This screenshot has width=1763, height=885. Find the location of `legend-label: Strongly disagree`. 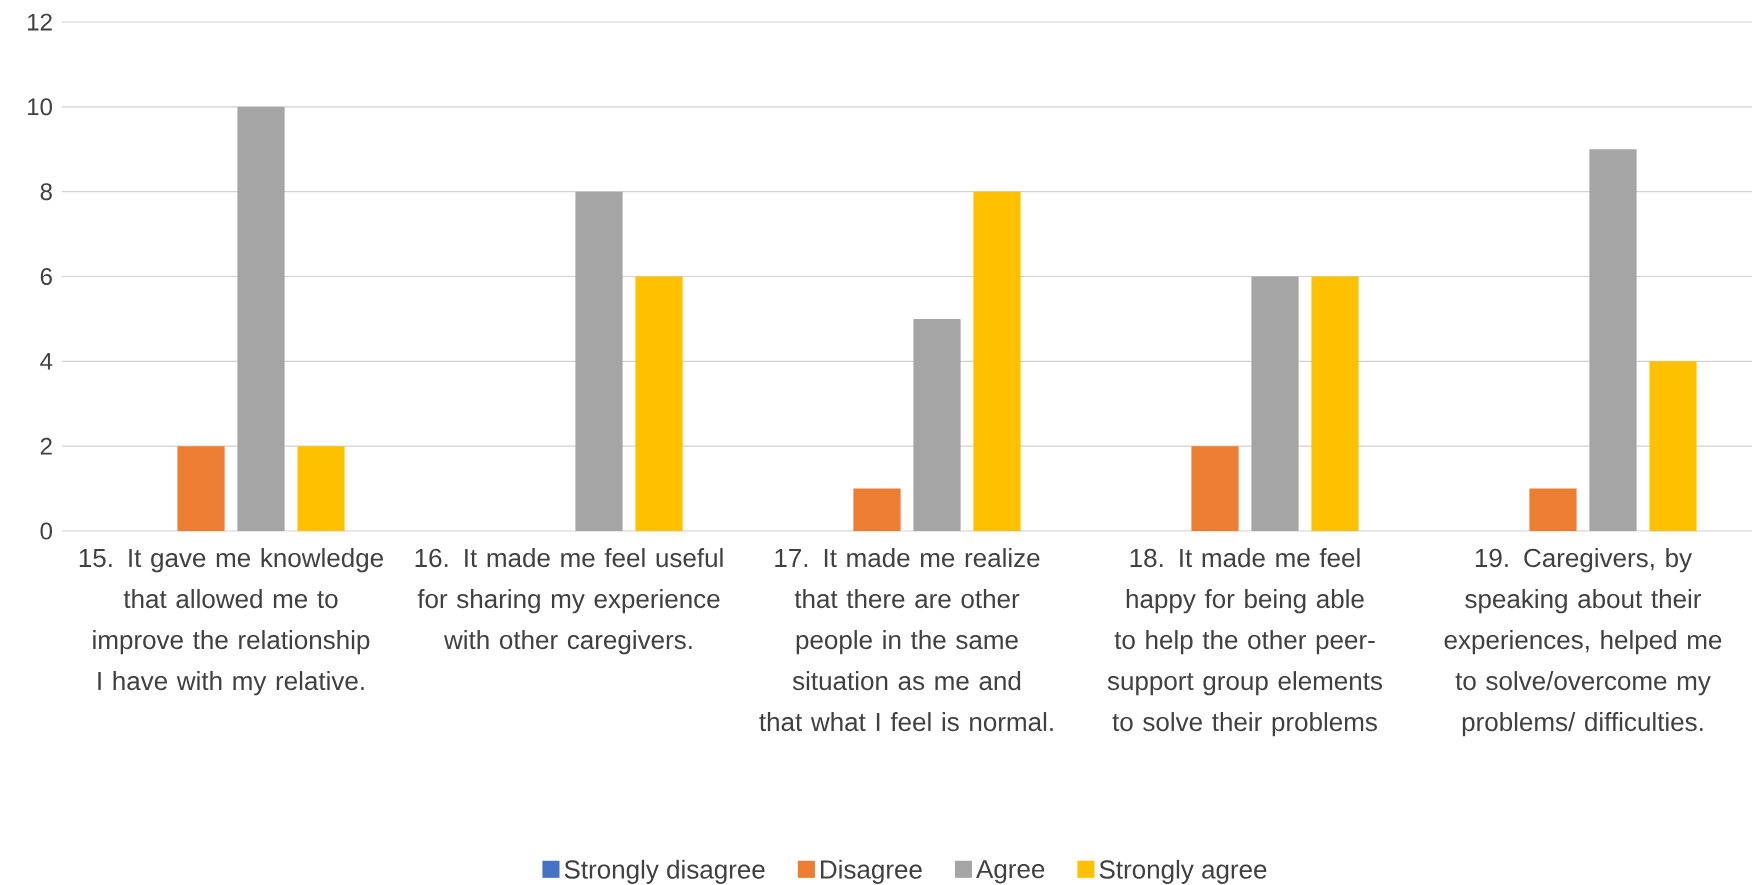

legend-label: Strongly disagree is located at coordinates (664, 871).